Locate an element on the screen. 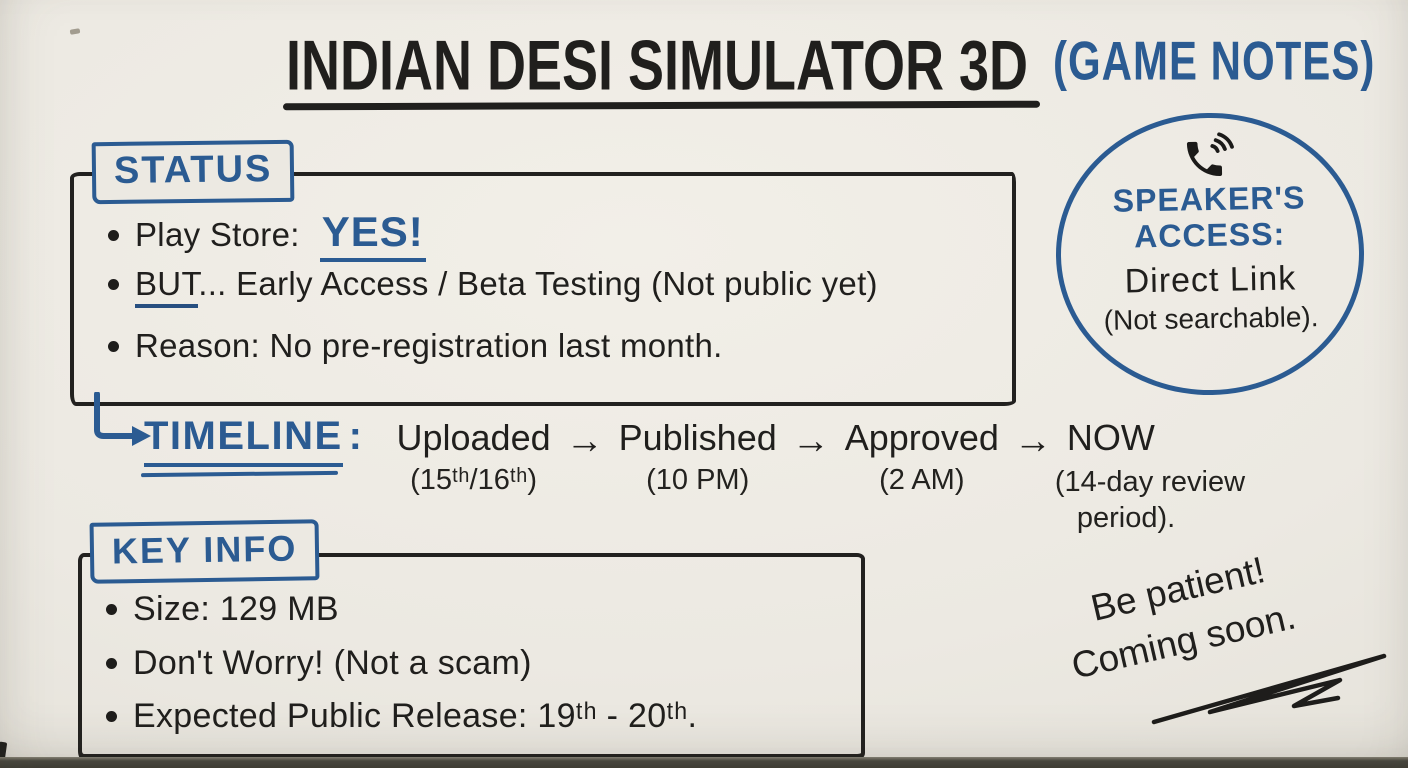  title-underline is located at coordinates (661, 105).